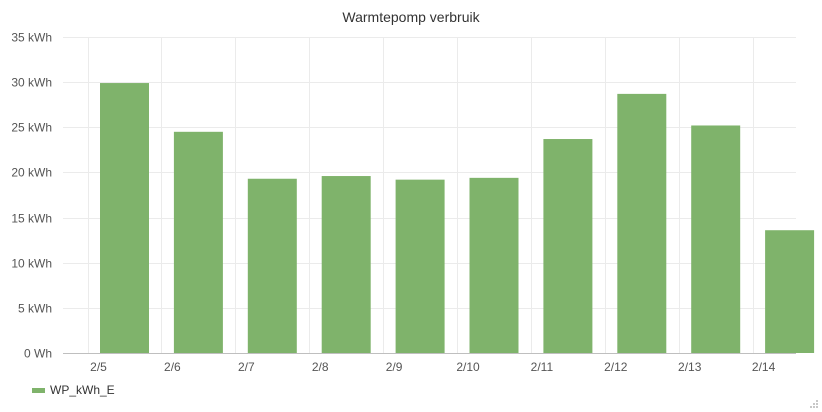 Image resolution: width=822 pixels, height=412 pixels. Describe the element at coordinates (690, 367) in the screenshot. I see `x-tick-label: 2/13` at that location.